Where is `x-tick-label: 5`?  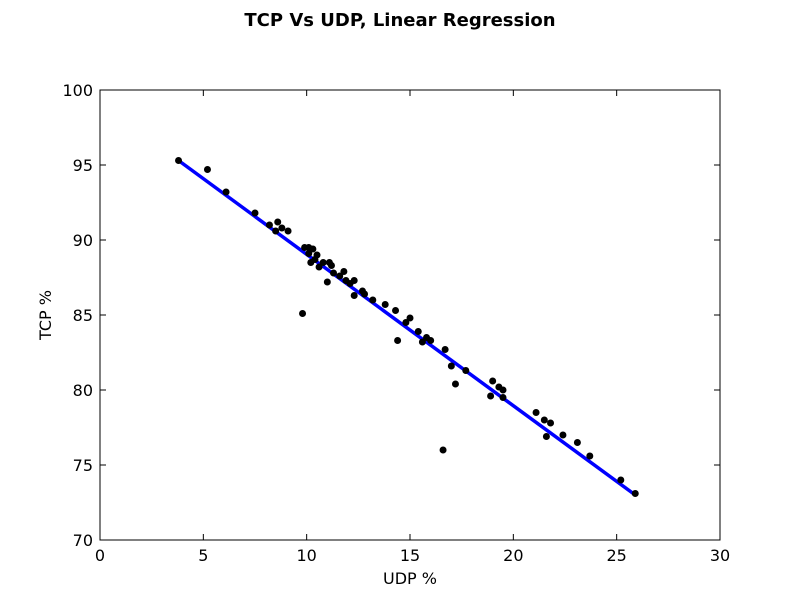 x-tick-label: 5 is located at coordinates (203, 555).